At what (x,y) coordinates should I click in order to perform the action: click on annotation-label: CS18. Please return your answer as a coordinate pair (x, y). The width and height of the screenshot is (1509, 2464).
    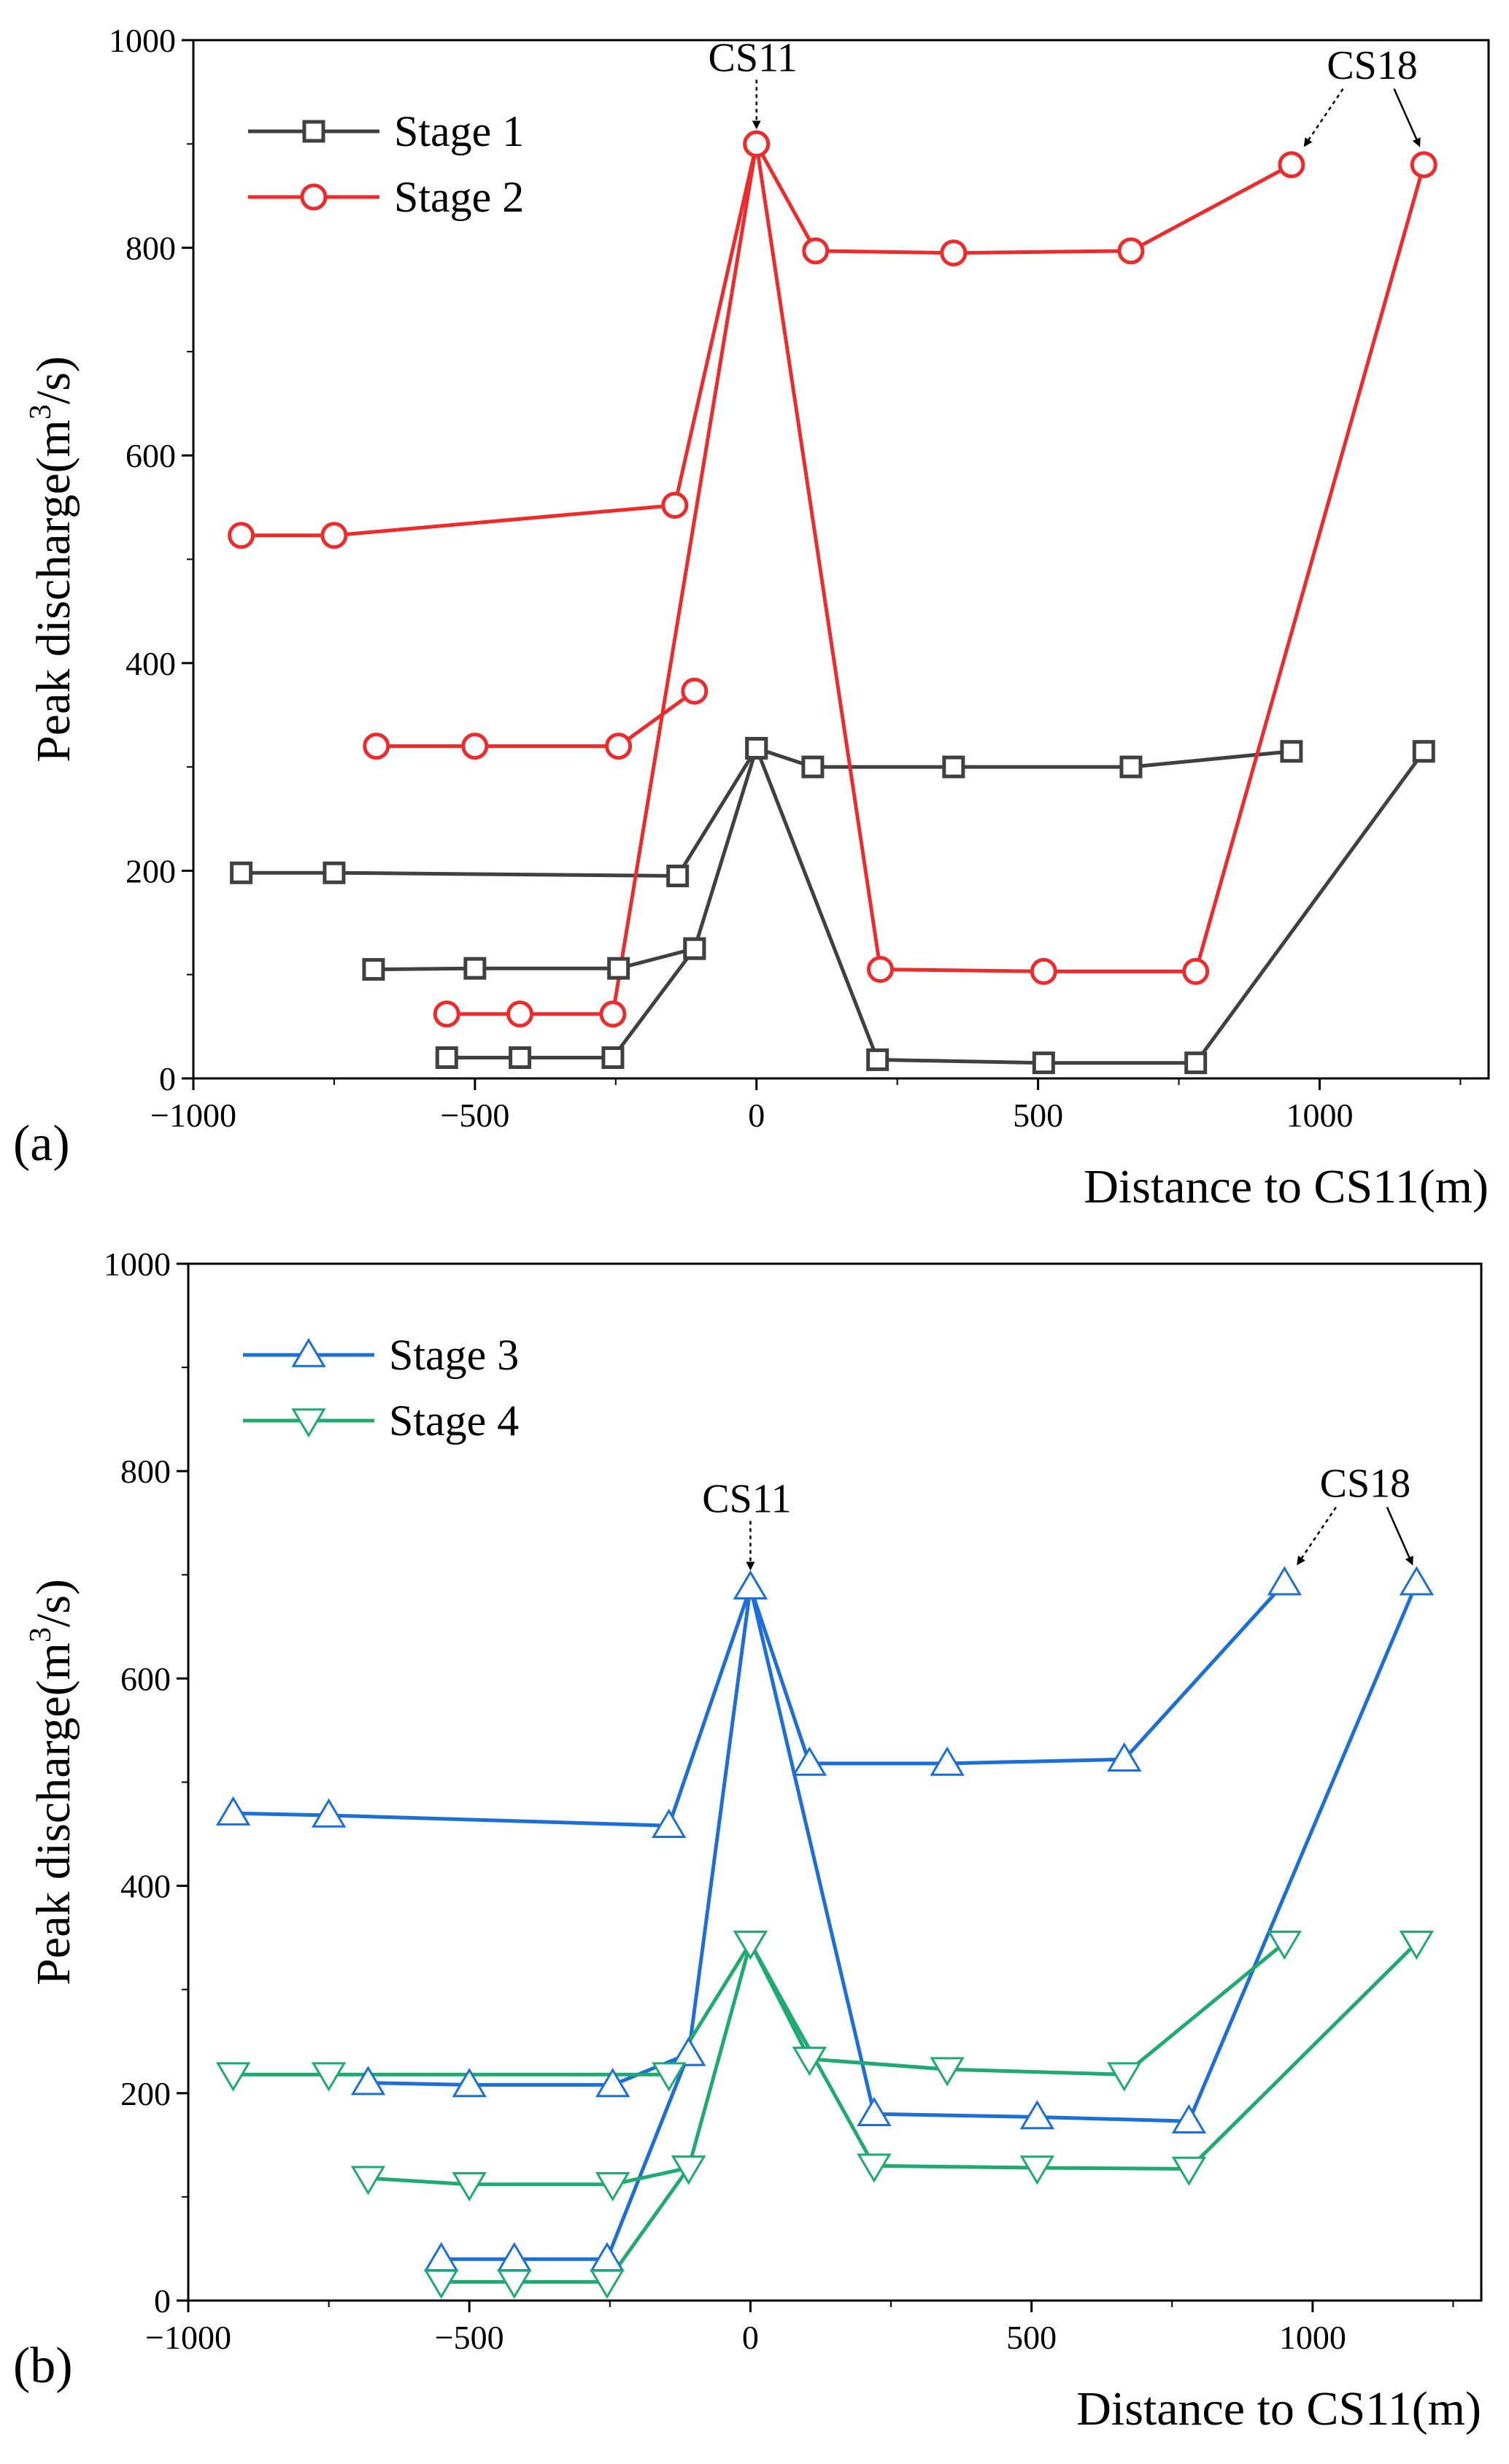
    Looking at the image, I should click on (1372, 65).